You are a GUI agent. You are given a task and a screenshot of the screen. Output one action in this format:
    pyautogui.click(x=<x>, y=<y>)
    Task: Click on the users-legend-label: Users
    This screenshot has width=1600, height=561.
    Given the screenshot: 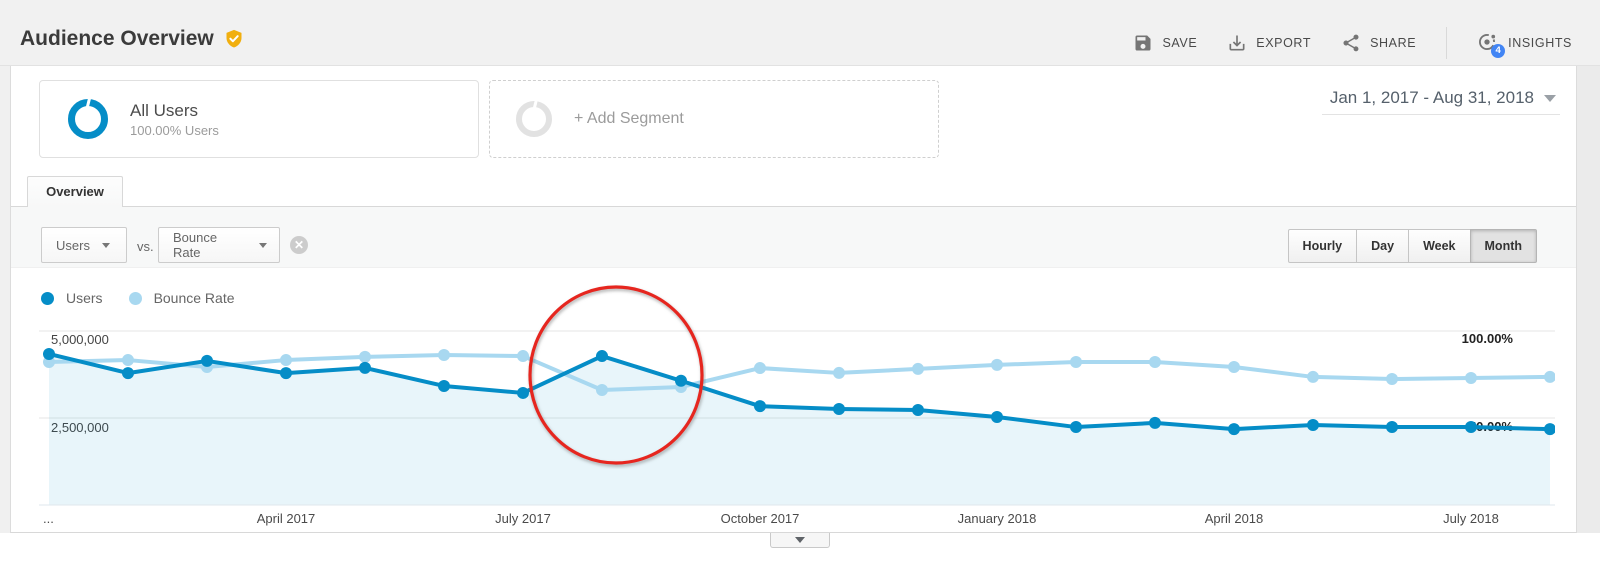 What is the action you would take?
    pyautogui.click(x=84, y=298)
    